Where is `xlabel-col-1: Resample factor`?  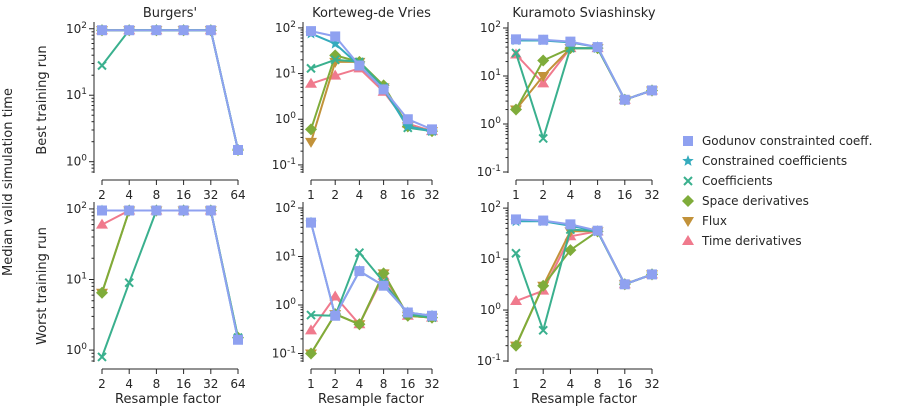
xlabel-col-1: Resample factor is located at coordinates (371, 399).